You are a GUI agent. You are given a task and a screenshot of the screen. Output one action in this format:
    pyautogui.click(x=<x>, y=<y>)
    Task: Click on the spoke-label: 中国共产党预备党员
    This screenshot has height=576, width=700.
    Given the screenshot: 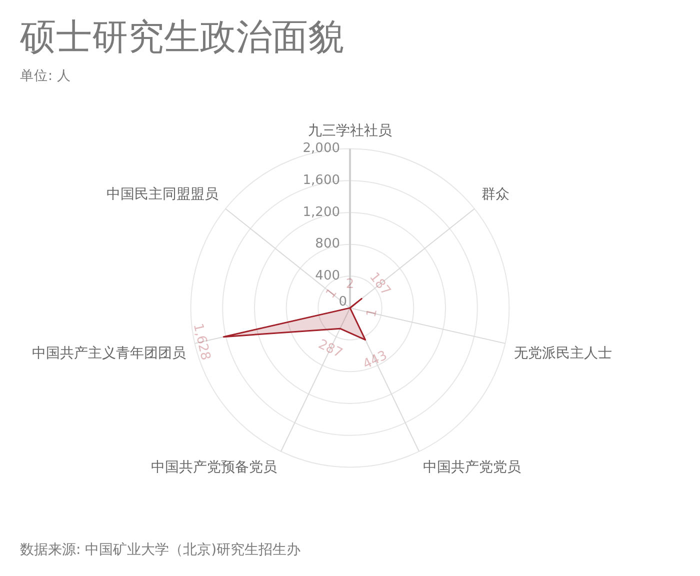 What is the action you would take?
    pyautogui.click(x=214, y=468)
    